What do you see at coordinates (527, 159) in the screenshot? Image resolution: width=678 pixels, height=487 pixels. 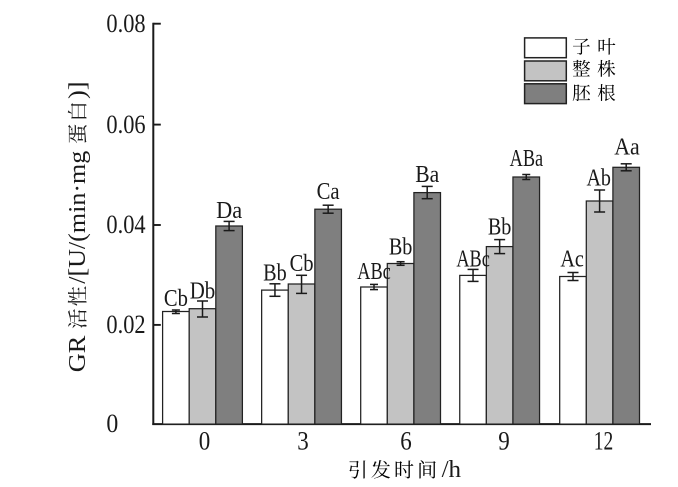 I see `svg-text: ABa` at bounding box center [527, 159].